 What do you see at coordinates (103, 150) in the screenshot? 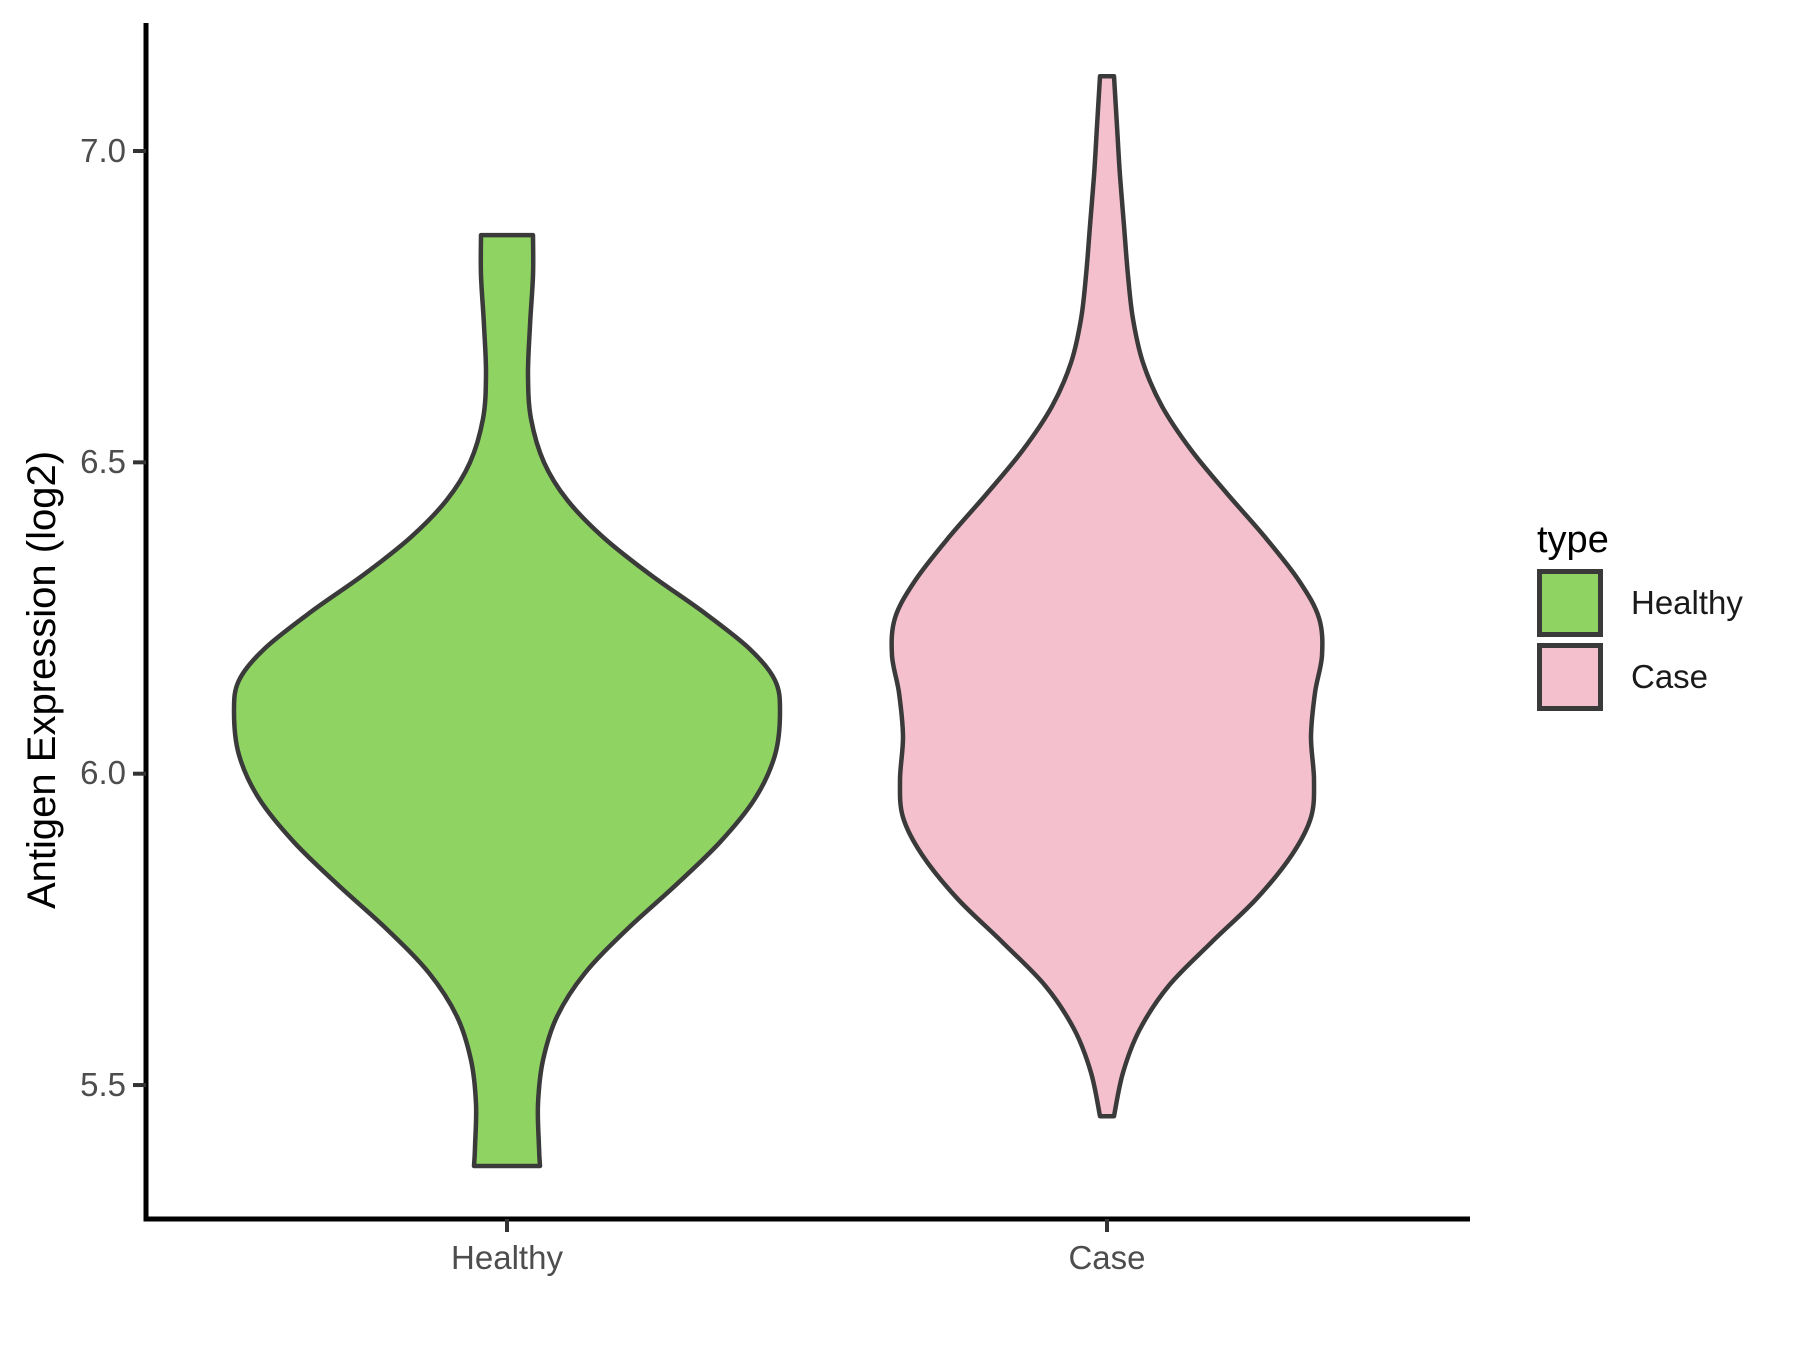
I see `y-tick-label-7.0: 7.0` at bounding box center [103, 150].